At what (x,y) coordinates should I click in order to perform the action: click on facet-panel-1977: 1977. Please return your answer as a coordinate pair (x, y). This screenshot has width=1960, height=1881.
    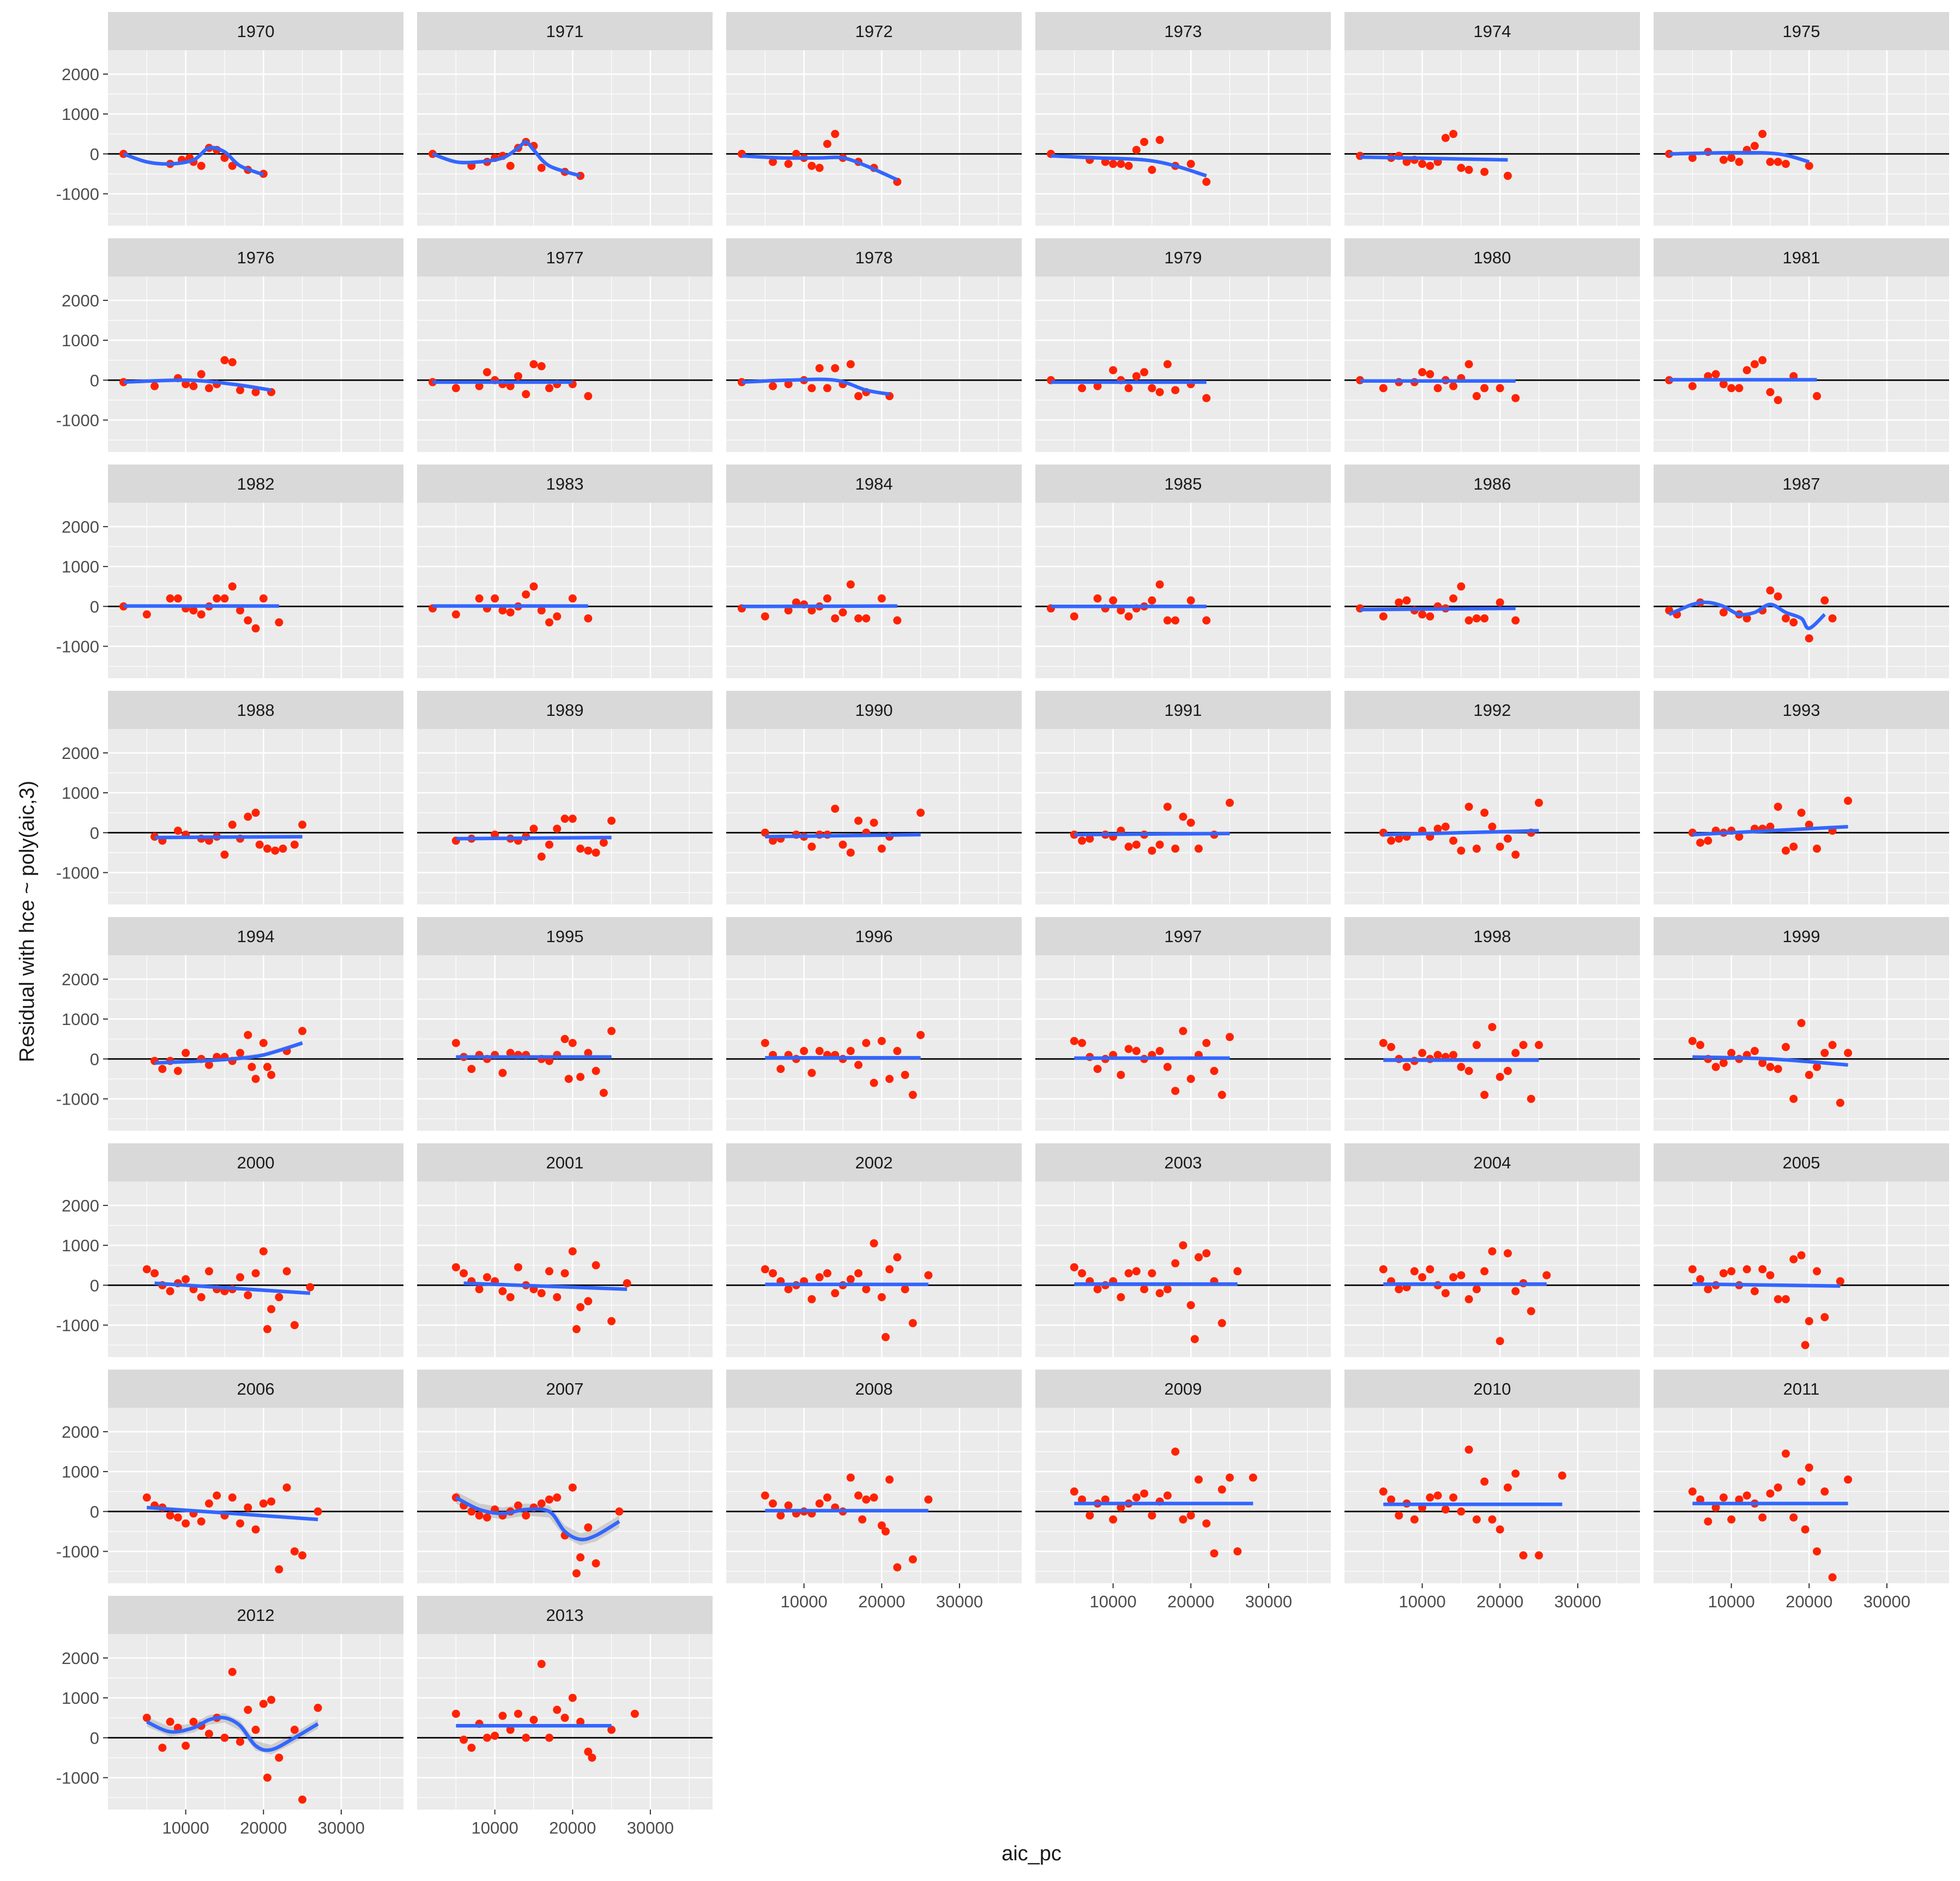
    Looking at the image, I should click on (565, 345).